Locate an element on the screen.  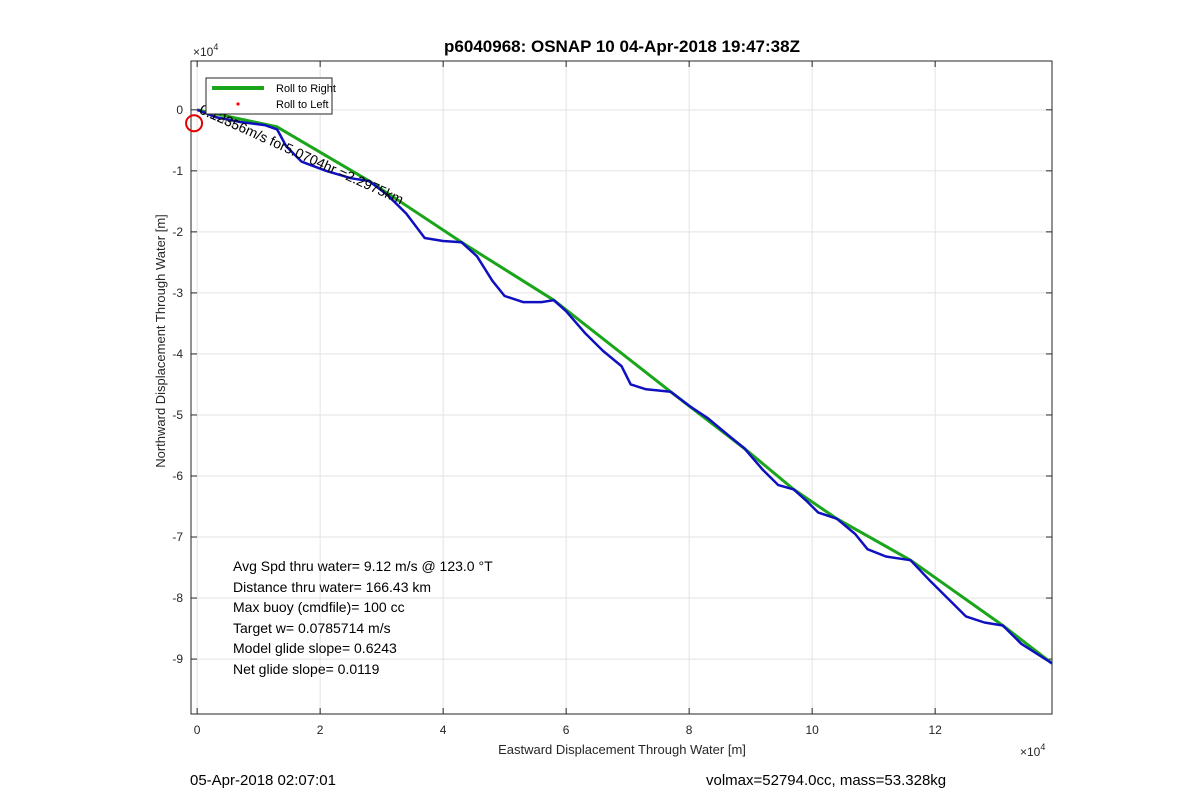
y-tick-label: -4 is located at coordinates (177, 354).